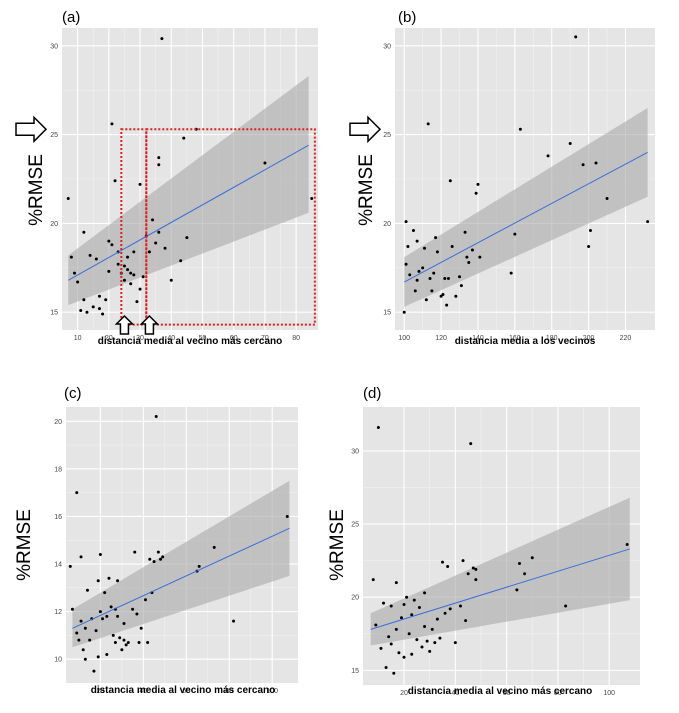  What do you see at coordinates (188, 212) in the screenshot?
I see `regression-line` at bounding box center [188, 212].